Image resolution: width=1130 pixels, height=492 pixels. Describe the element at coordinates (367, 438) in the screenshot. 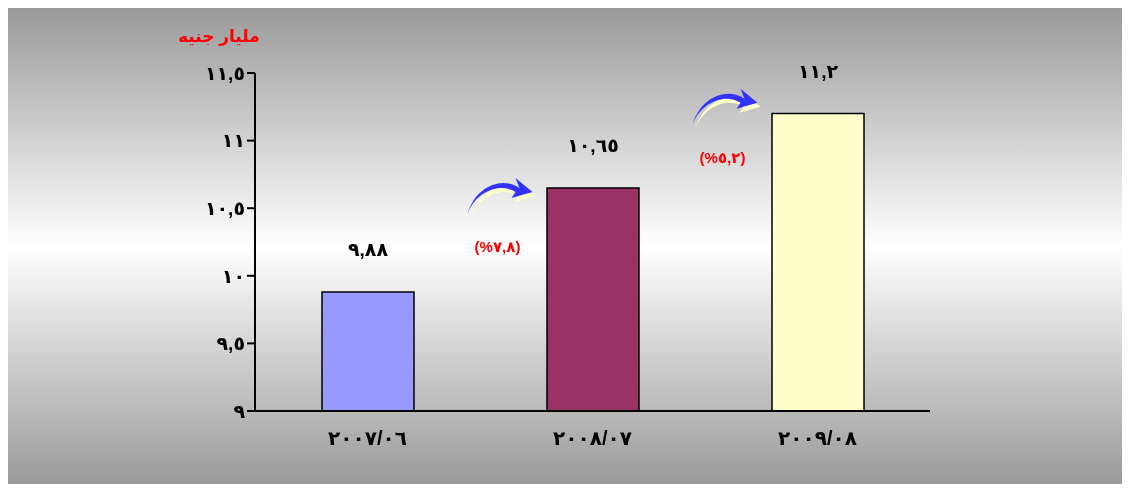

I see `x-tick-label: ٢٠٠٧/٠٦` at that location.